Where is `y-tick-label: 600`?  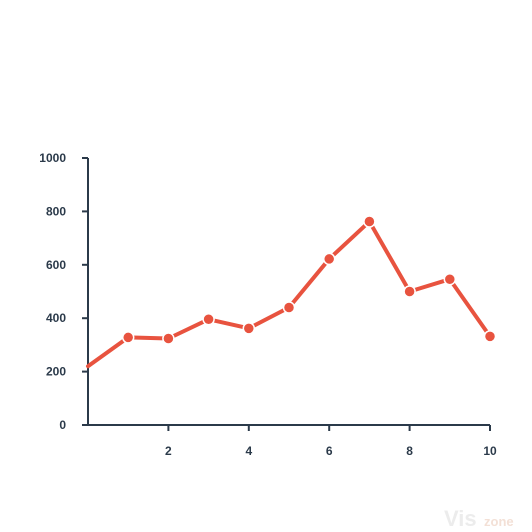
y-tick-label: 600 is located at coordinates (56, 265).